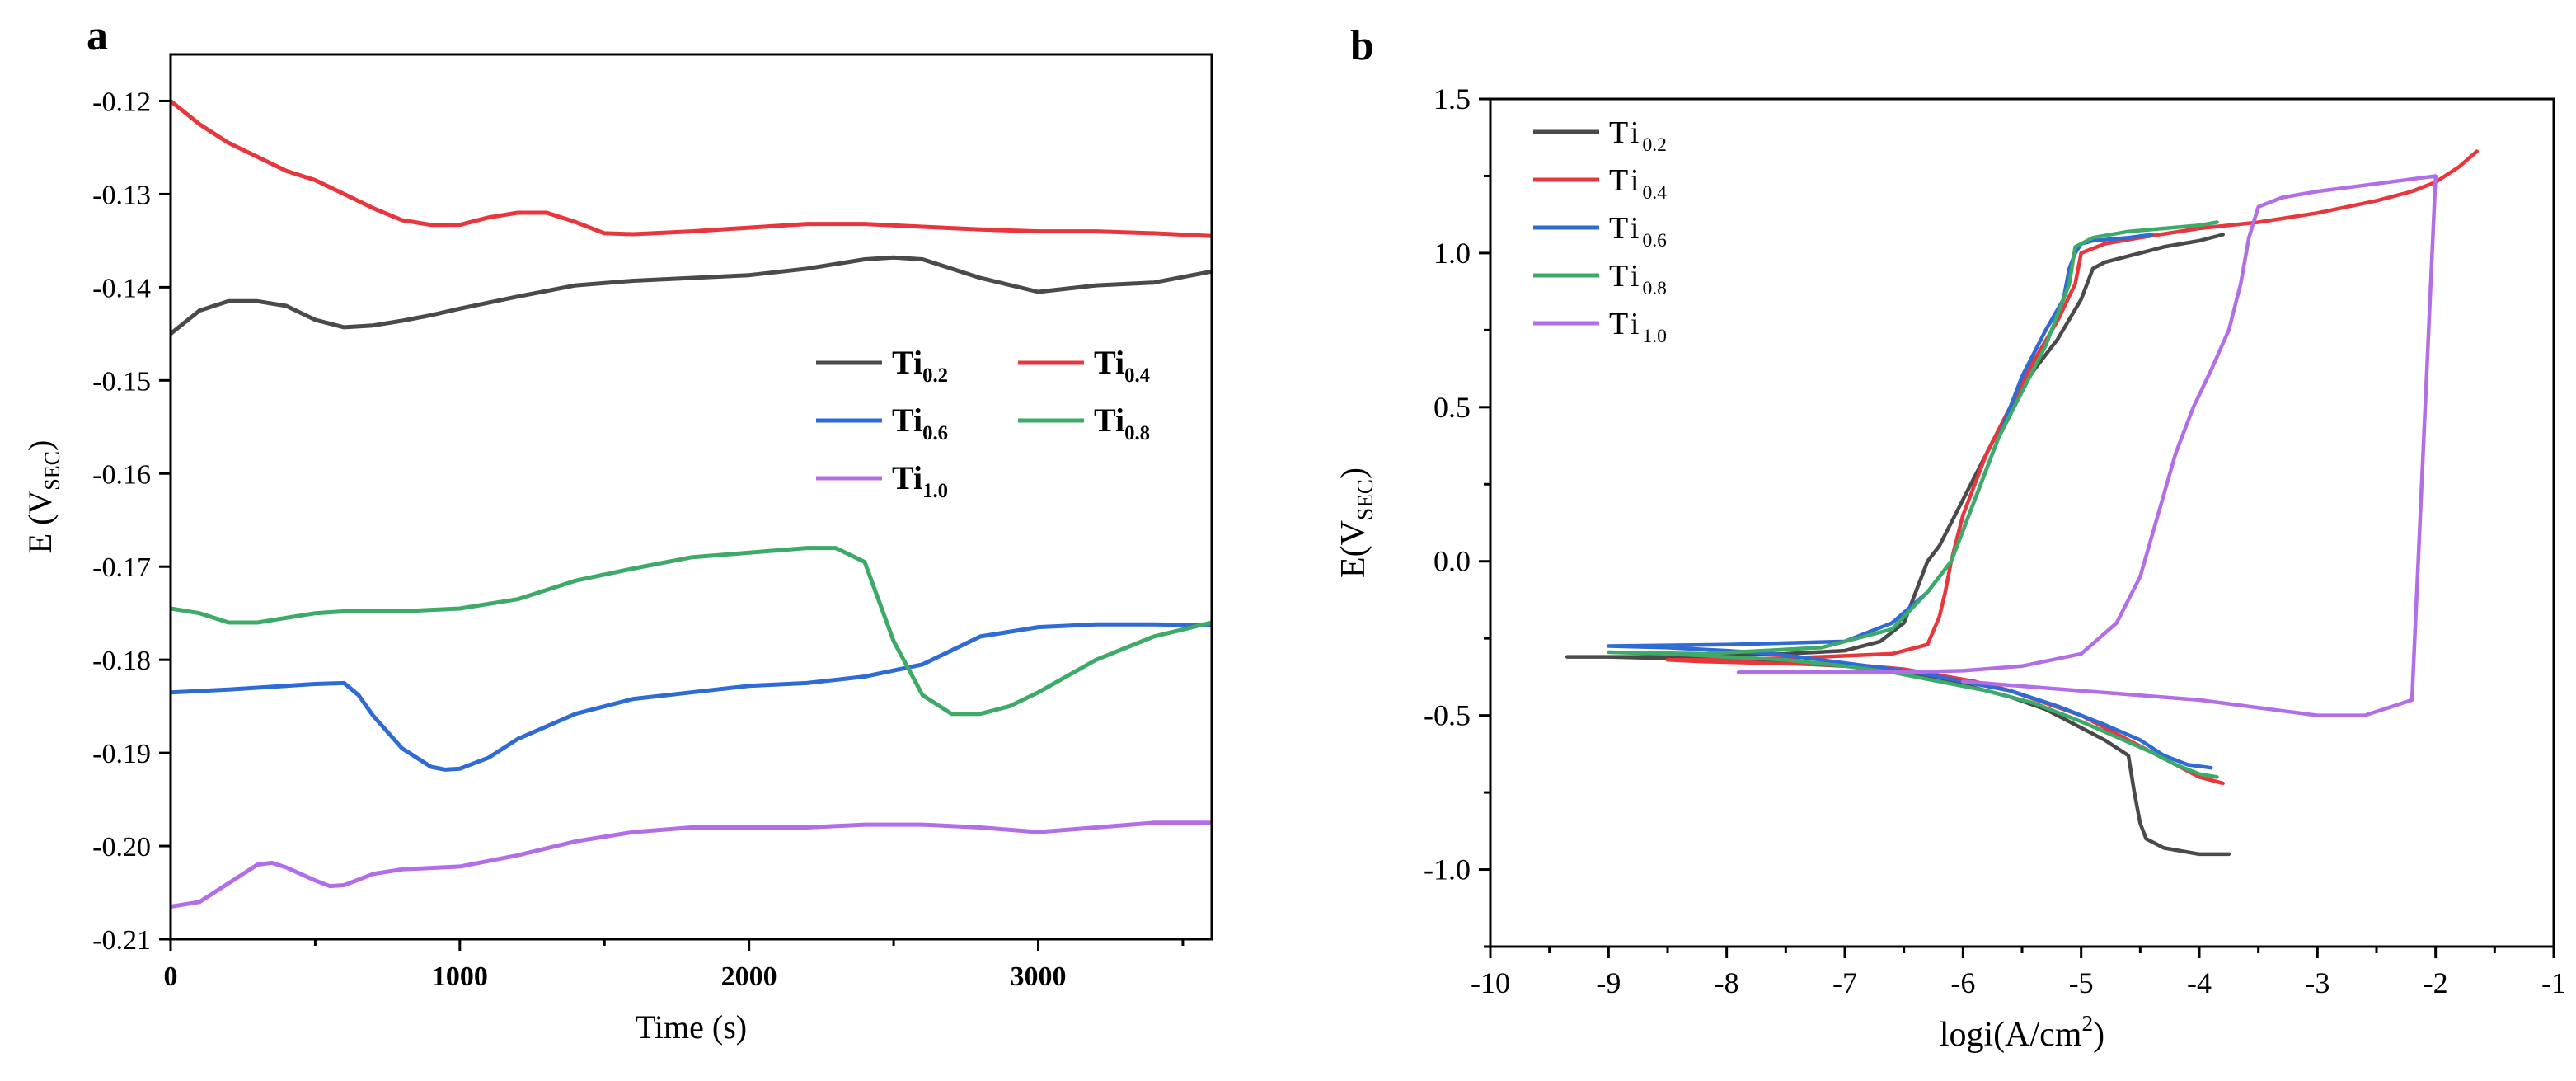 This screenshot has height=1081, width=2576. Describe the element at coordinates (1452, 408) in the screenshot. I see `y-tick-label: 0.5` at that location.